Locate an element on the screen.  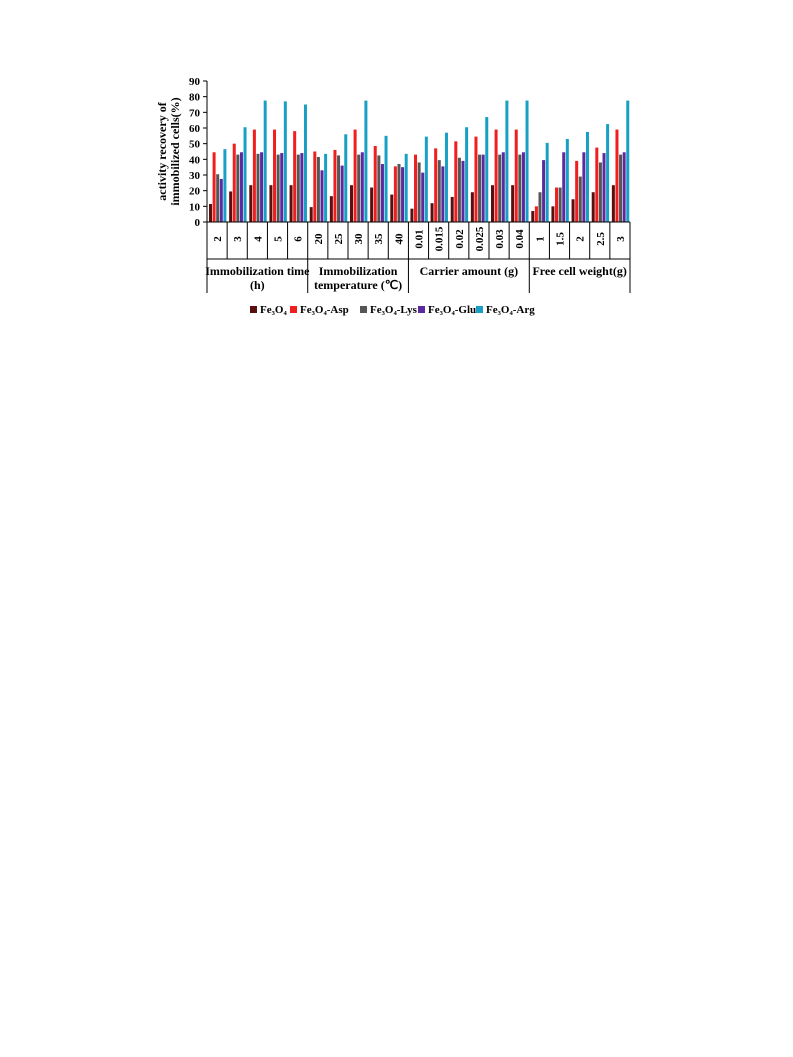
x-group-label: Free cell weight(g) is located at coordinates (579, 271).